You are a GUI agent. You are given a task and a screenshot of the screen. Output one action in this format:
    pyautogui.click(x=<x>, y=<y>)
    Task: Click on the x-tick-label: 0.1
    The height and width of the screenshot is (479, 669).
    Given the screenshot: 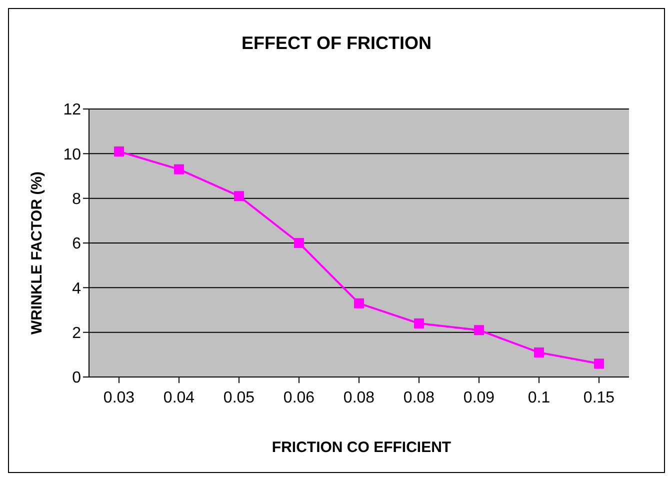 What is the action you would take?
    pyautogui.click(x=539, y=397)
    